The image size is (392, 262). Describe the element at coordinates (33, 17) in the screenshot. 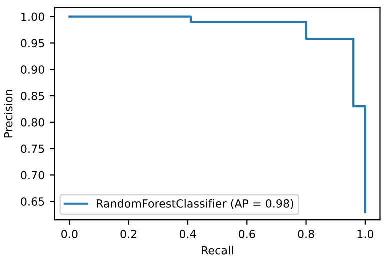

I see `y-tick-label: 1.00` at that location.